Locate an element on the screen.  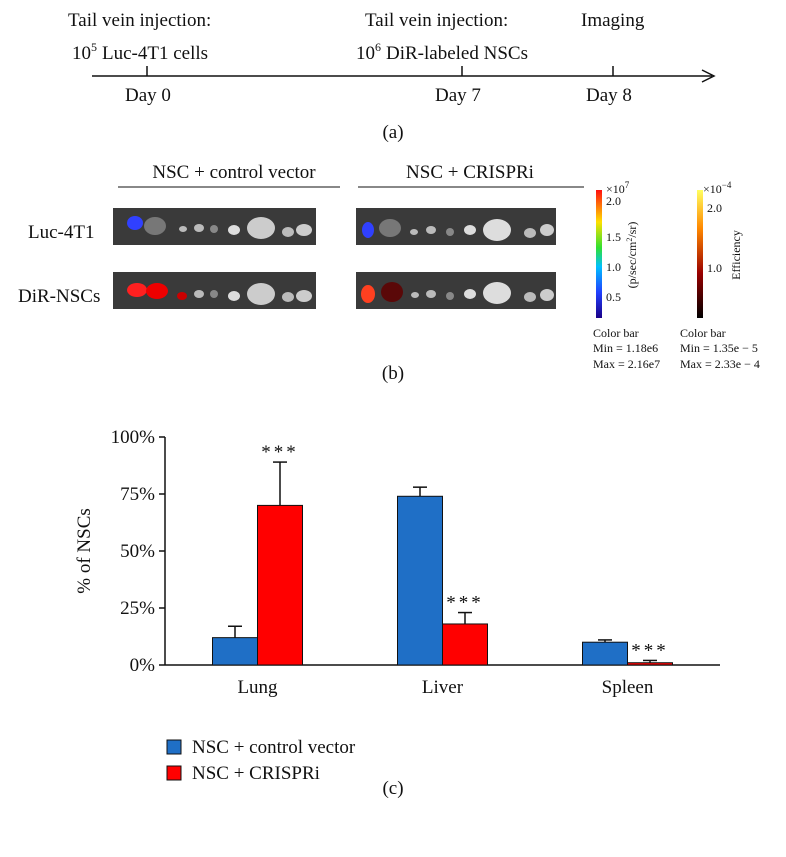
color-bar-min: Min = 1.35e − 5 is located at coordinates (719, 348).